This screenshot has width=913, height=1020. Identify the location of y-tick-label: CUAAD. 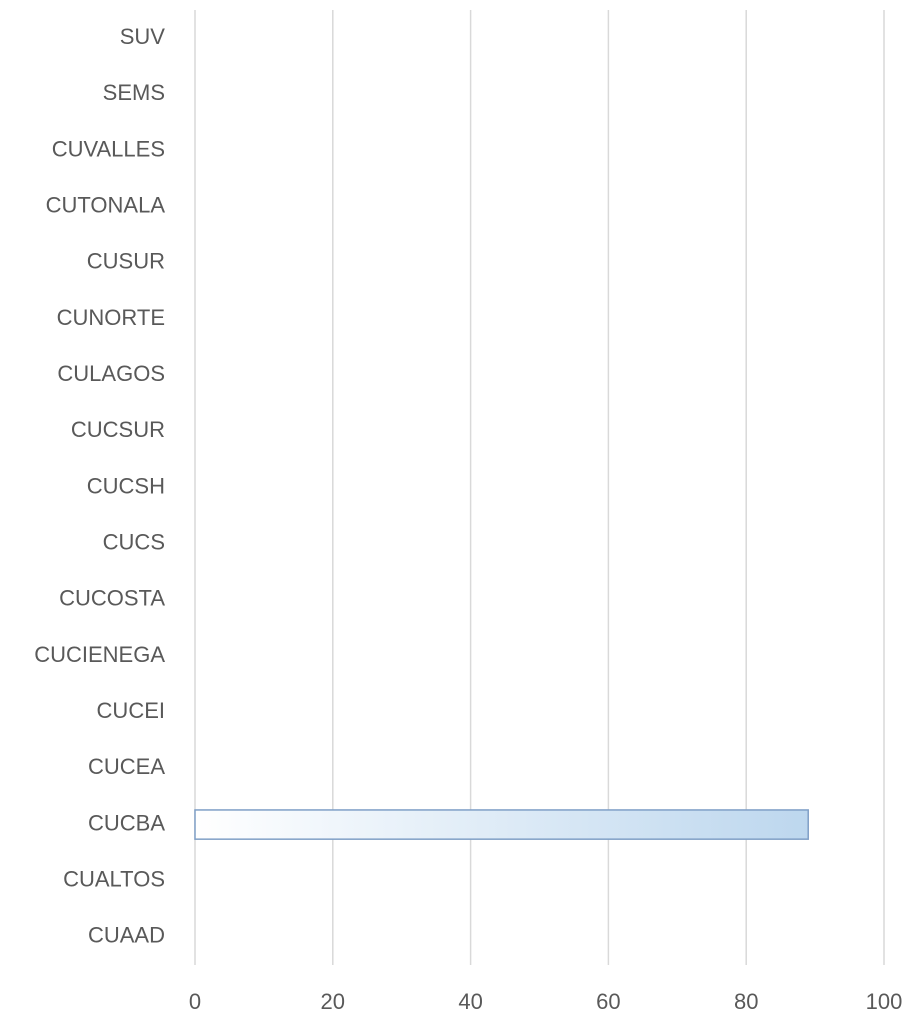
(126, 935).